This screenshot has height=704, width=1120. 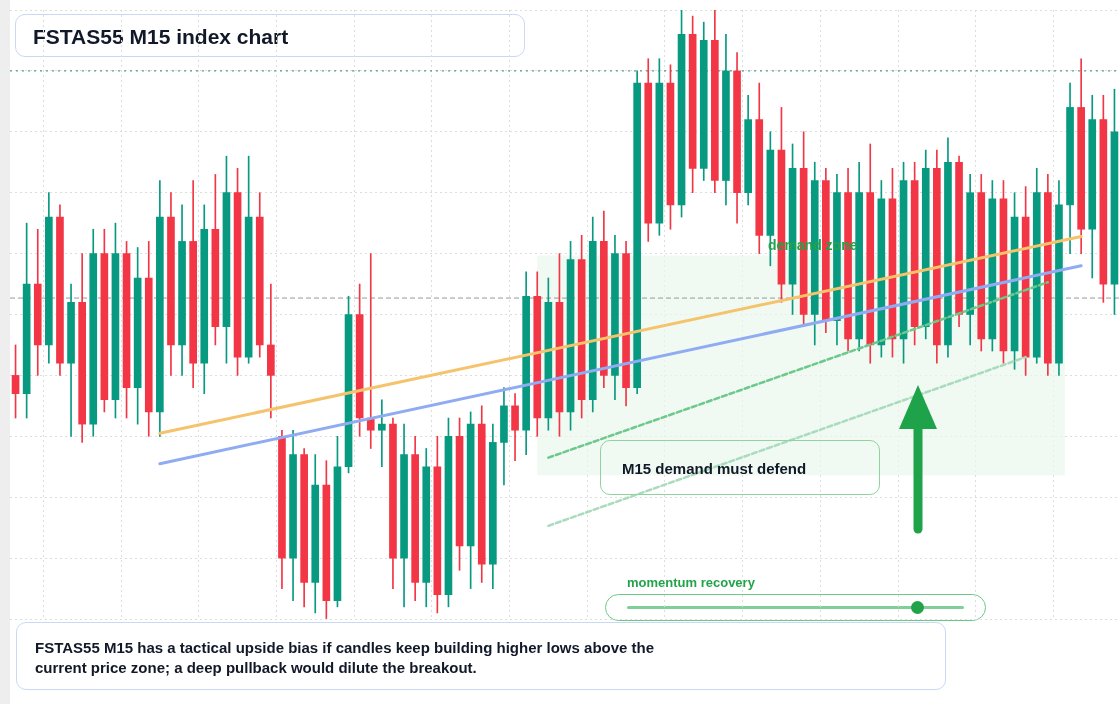 What do you see at coordinates (740, 467) in the screenshot?
I see `annotation: M15 demand must defend` at bounding box center [740, 467].